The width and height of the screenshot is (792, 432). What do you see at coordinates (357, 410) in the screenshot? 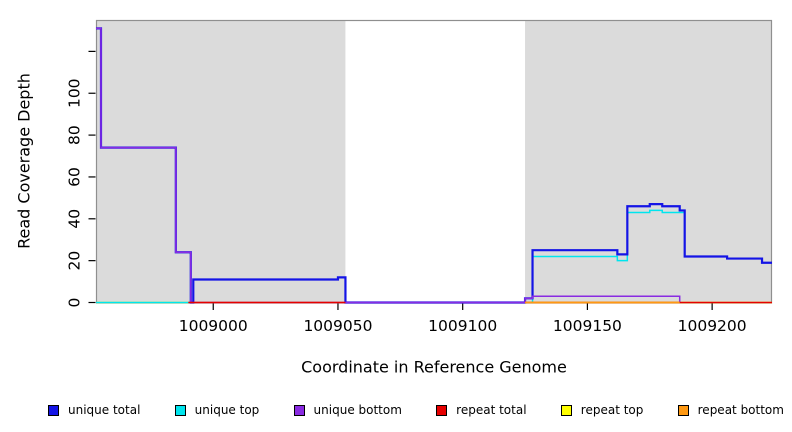
I see `legend-label-unique-bottom: unique bottom` at bounding box center [357, 410].